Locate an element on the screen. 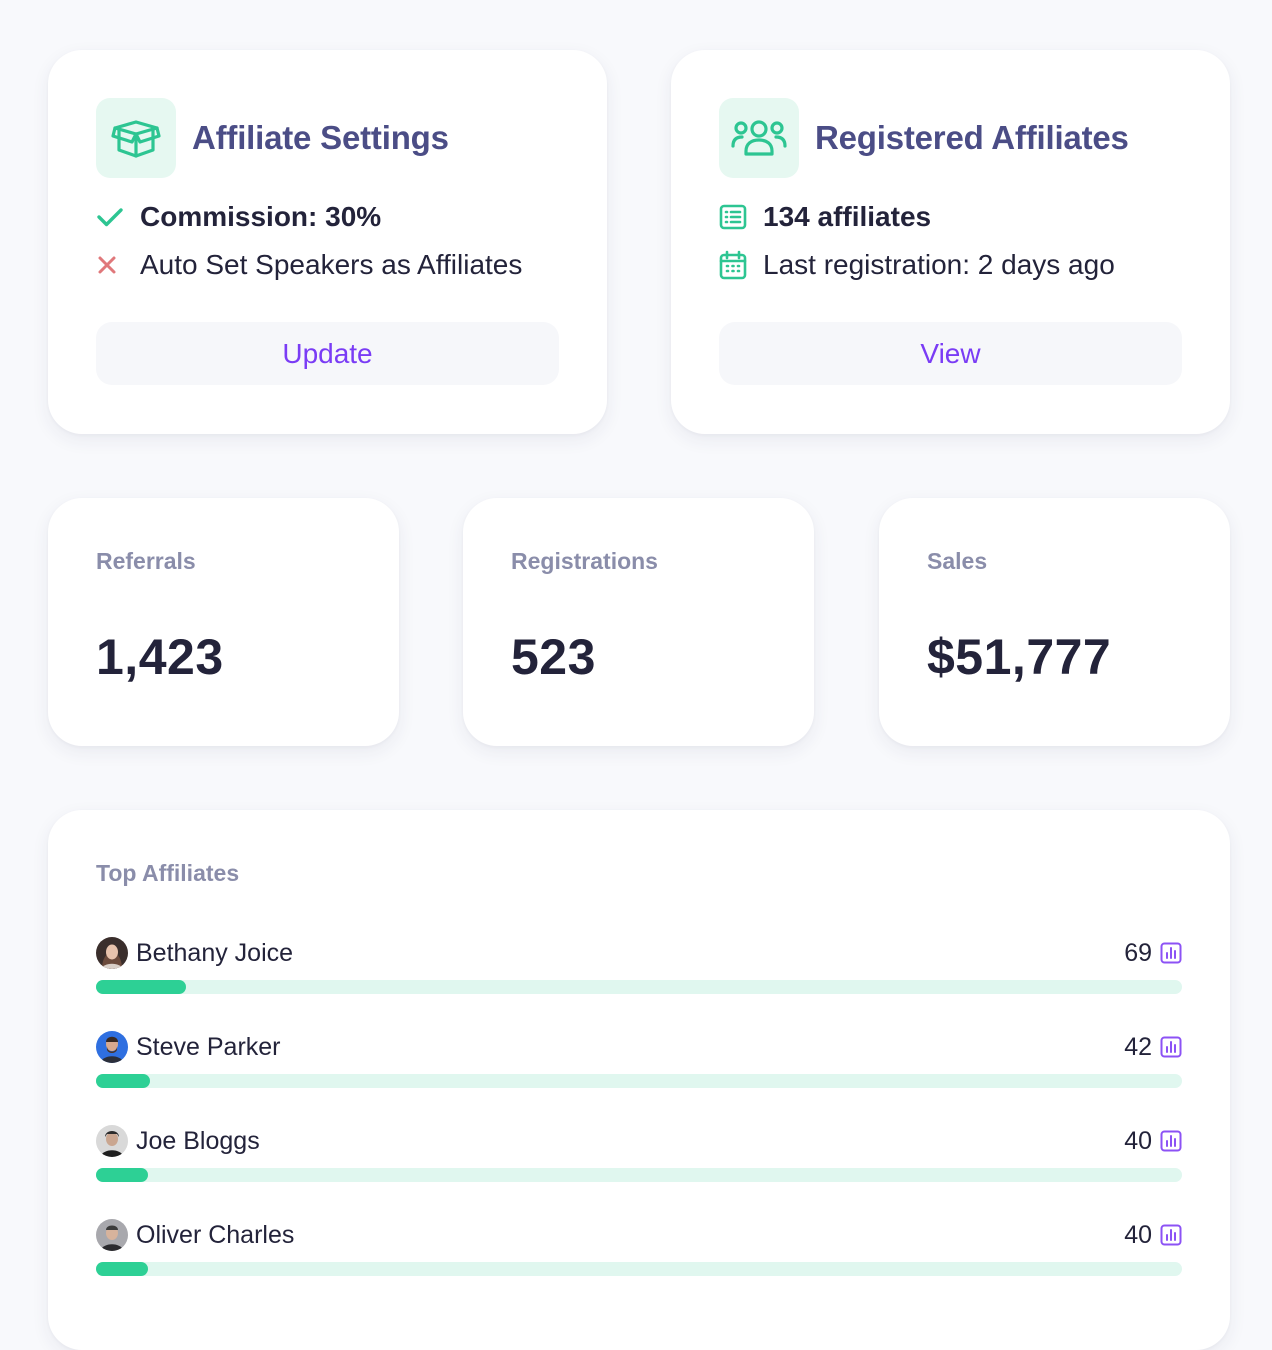 The image size is (1272, 1350). affiliate-settings-title: Affiliate Settings is located at coordinates (320, 137).